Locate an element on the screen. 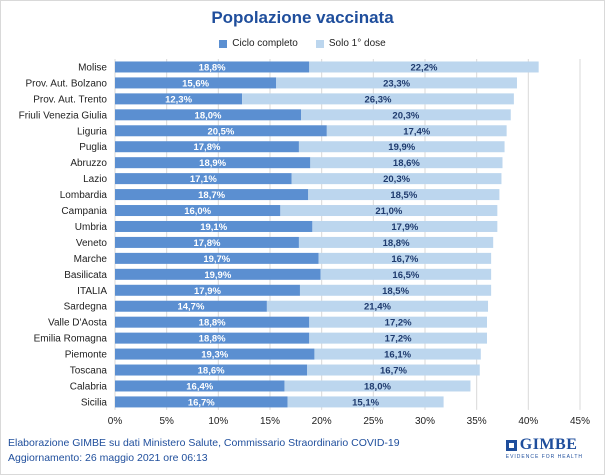  category-label: Molise is located at coordinates (92, 67).